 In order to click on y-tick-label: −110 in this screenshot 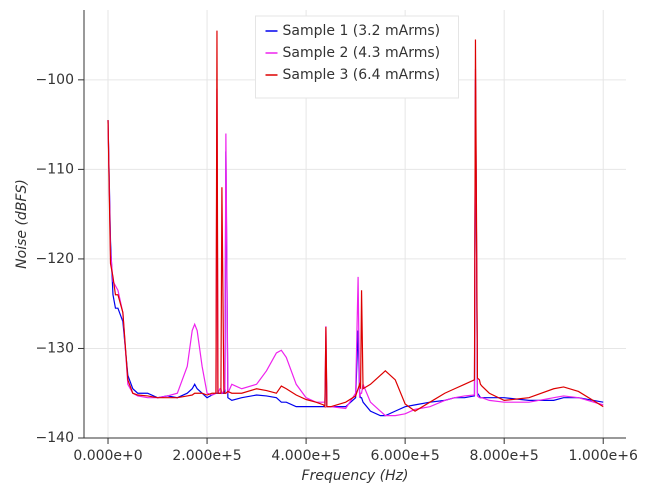, I will do `click(55, 169)`.